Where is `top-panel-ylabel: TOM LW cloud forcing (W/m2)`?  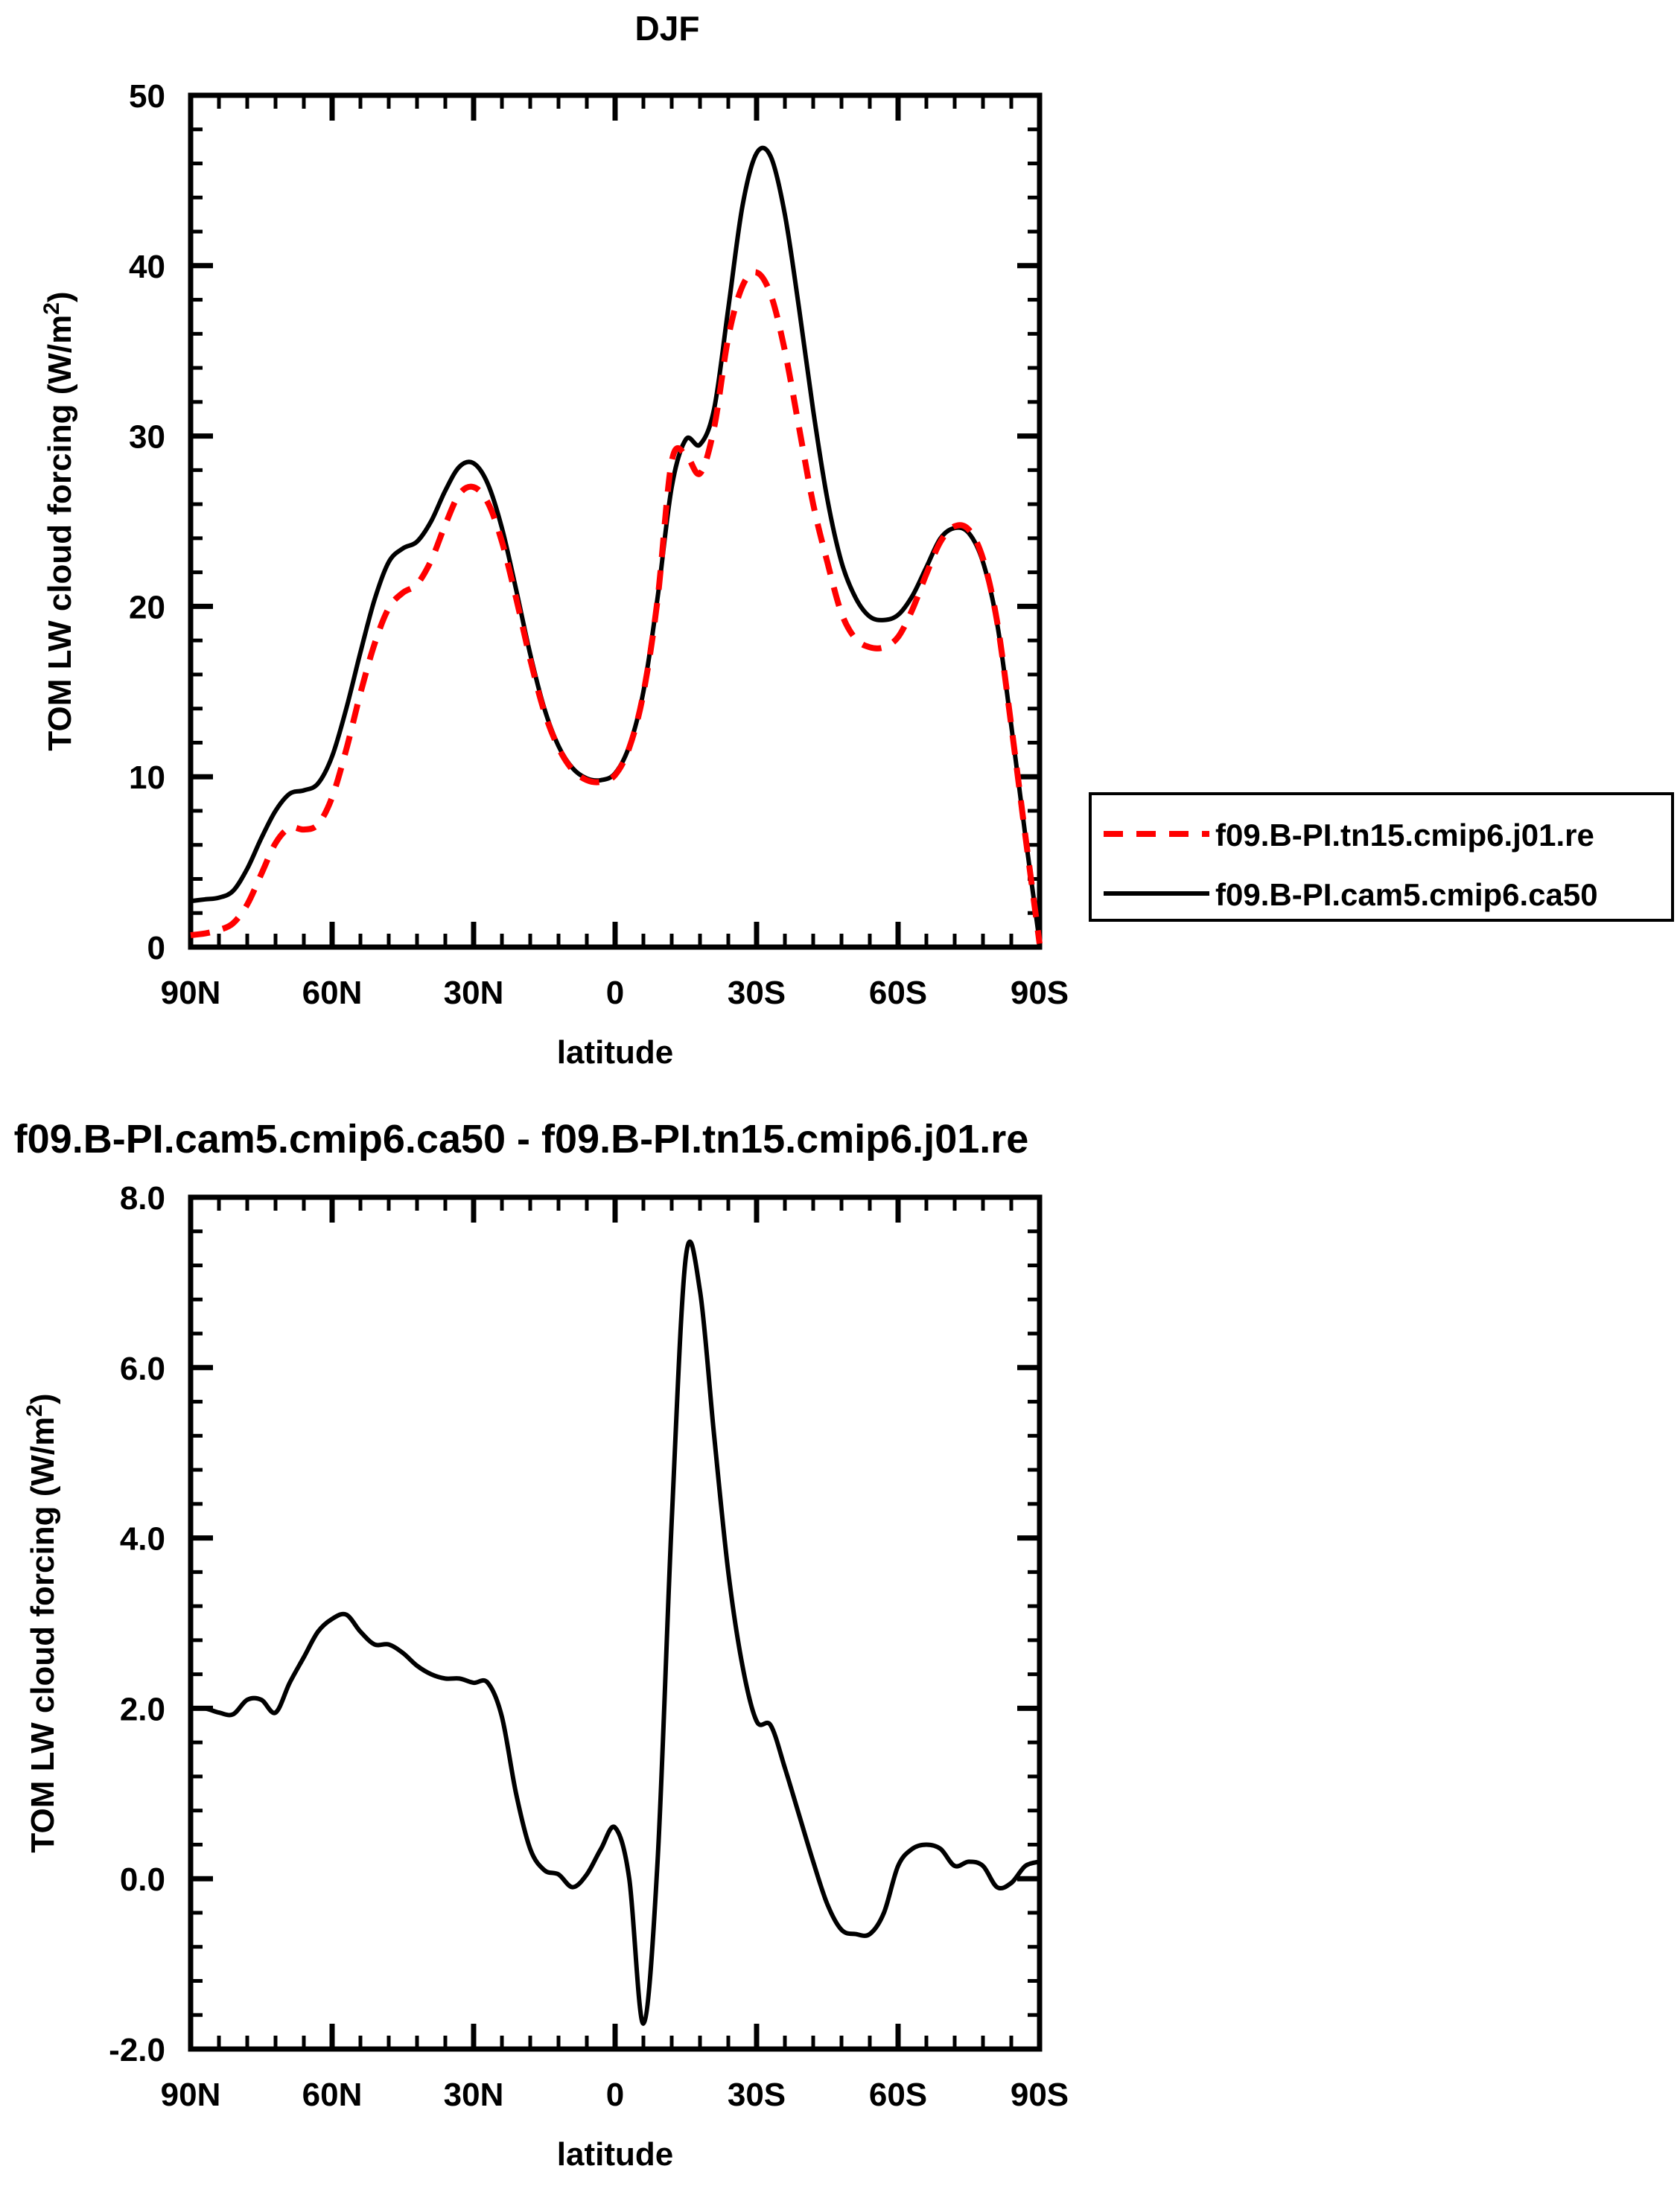 top-panel-ylabel: TOM LW cloud forcing (W/m2) is located at coordinates (59, 521).